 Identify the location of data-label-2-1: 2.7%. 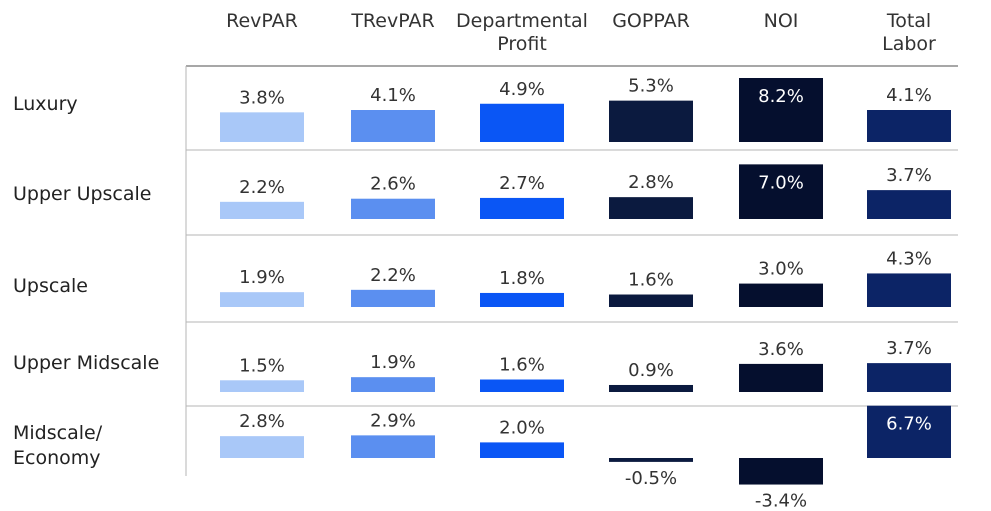
(522, 183).